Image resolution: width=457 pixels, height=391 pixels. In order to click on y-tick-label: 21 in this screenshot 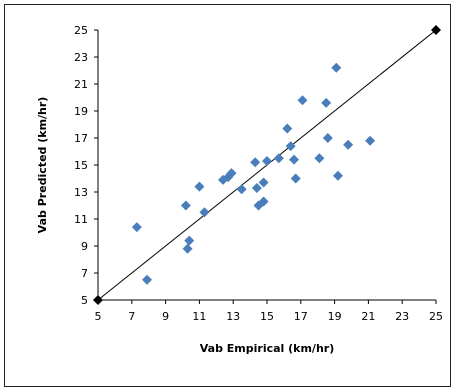, I will do `click(81, 84)`.